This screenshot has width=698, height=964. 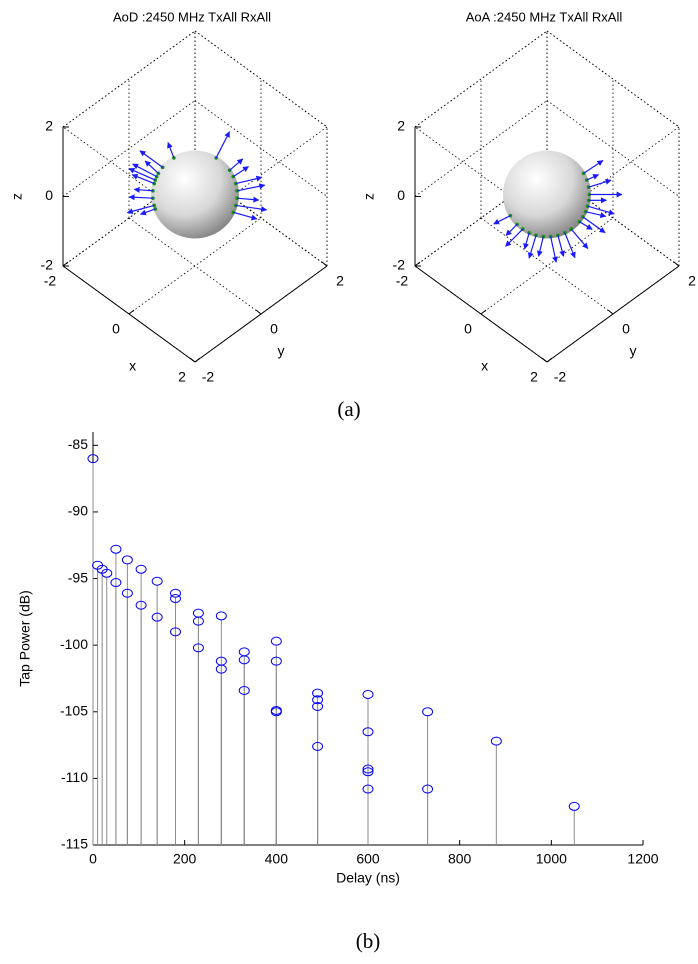 What do you see at coordinates (185, 859) in the screenshot?
I see `x-tick-label: 200` at bounding box center [185, 859].